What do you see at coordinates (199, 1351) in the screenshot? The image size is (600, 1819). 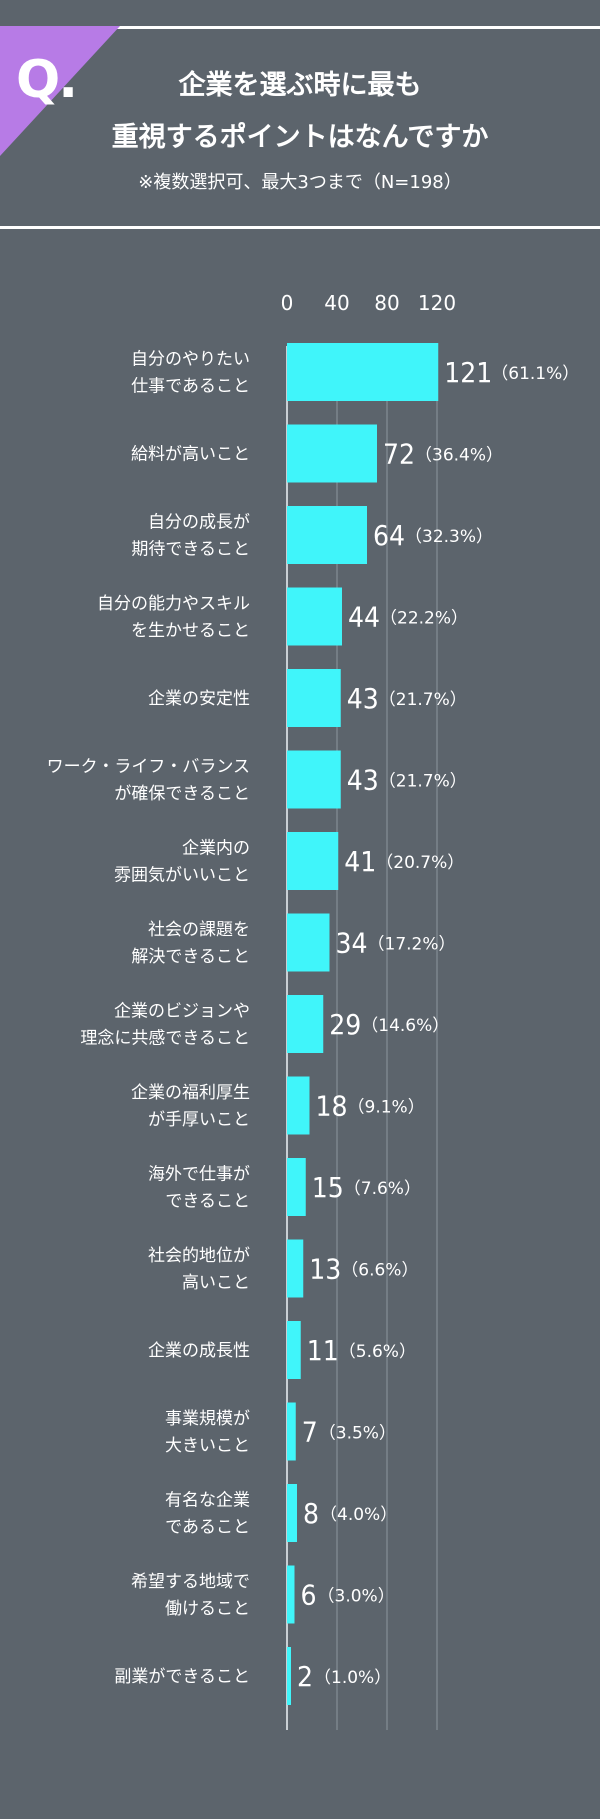 I see `category-label-13: 企業の成長性` at bounding box center [199, 1351].